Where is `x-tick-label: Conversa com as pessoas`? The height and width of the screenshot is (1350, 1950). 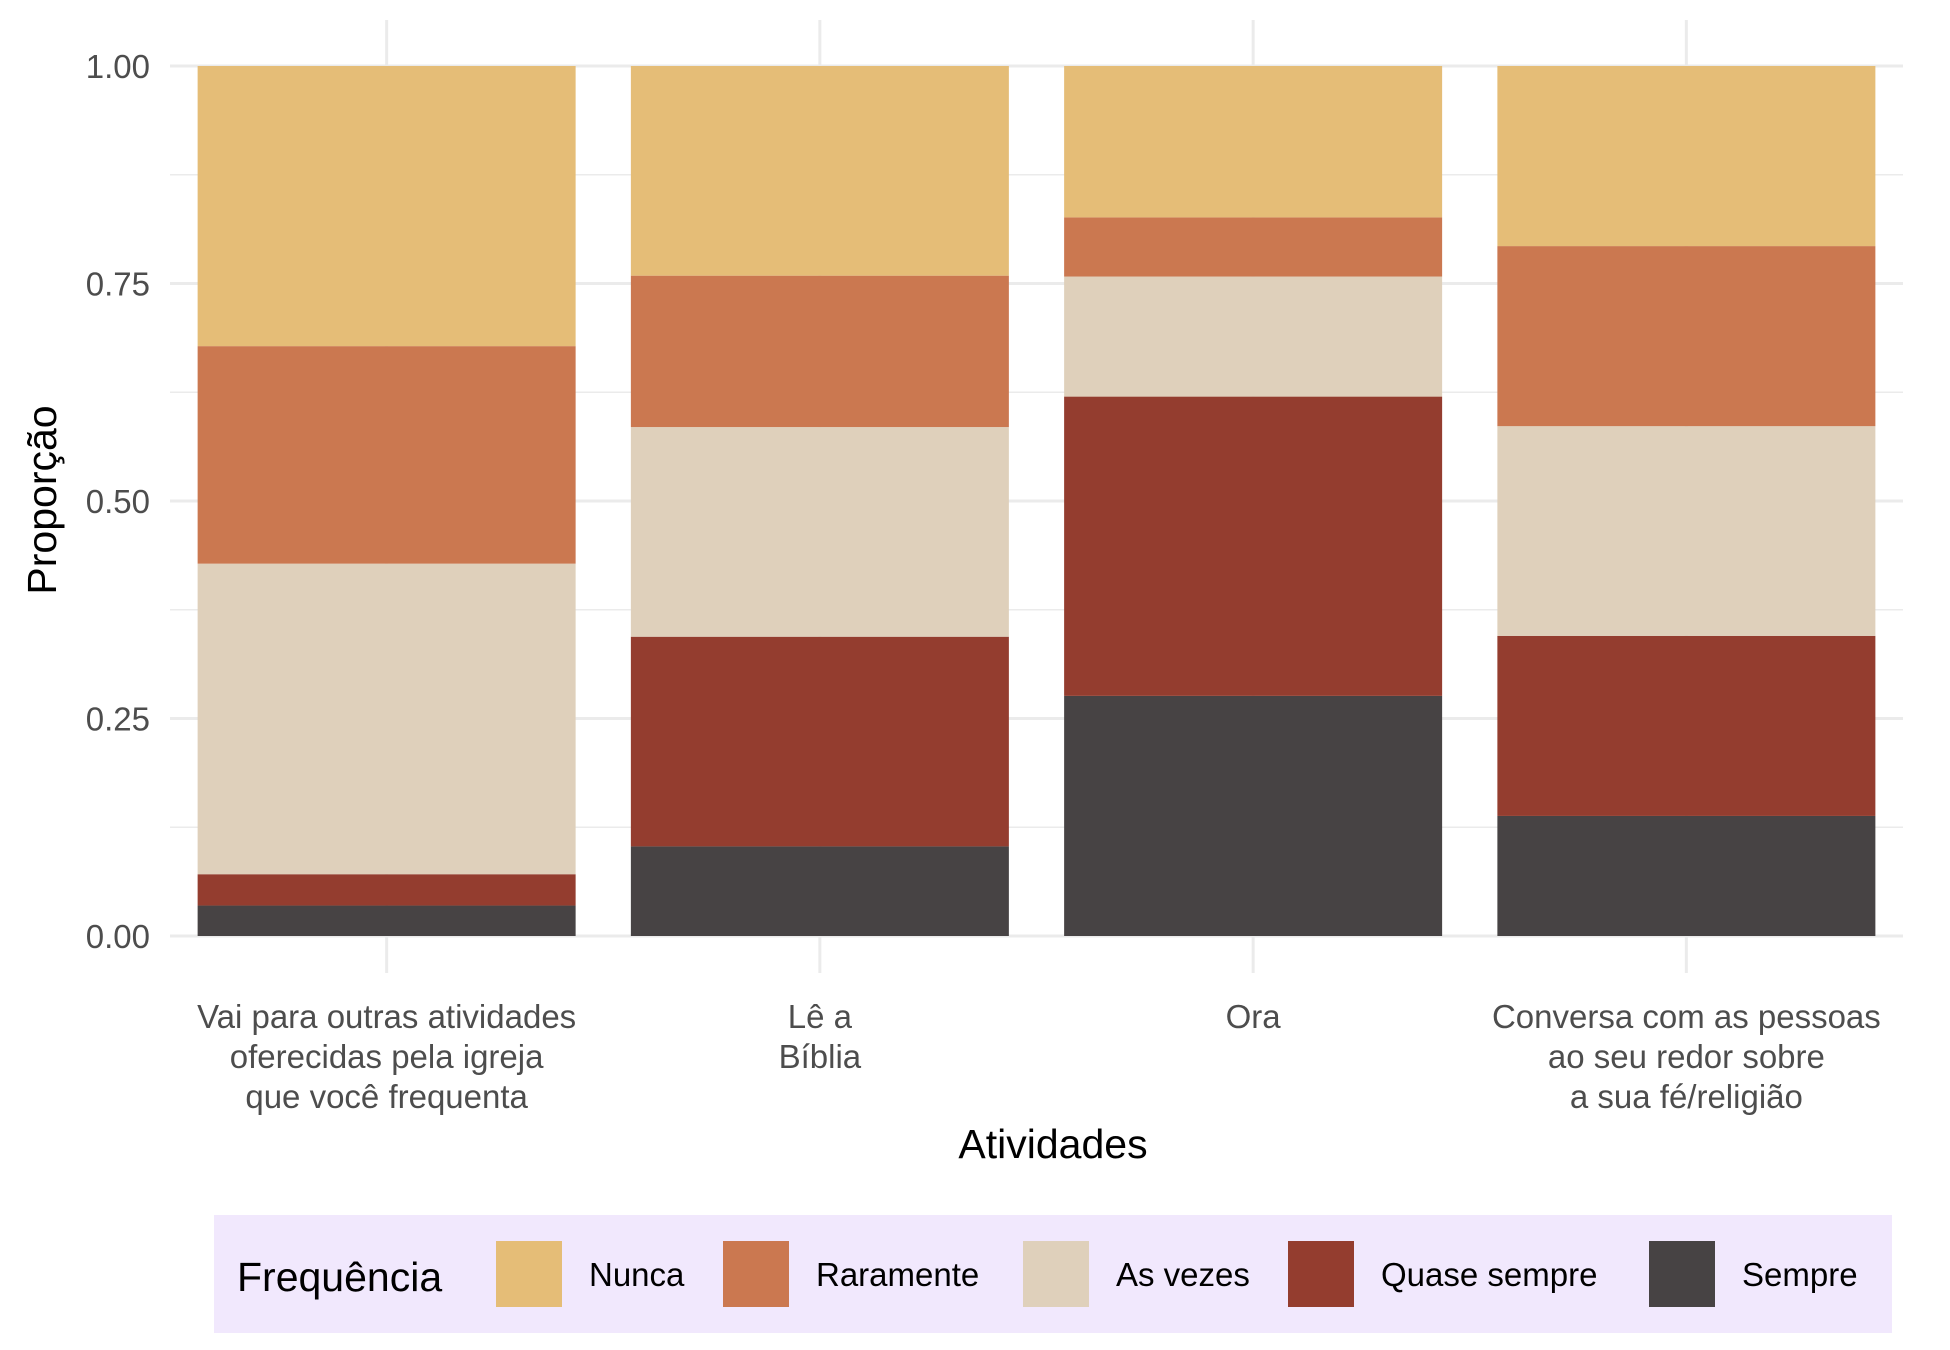
x-tick-label: Conversa com as pessoas is located at coordinates (1686, 1016).